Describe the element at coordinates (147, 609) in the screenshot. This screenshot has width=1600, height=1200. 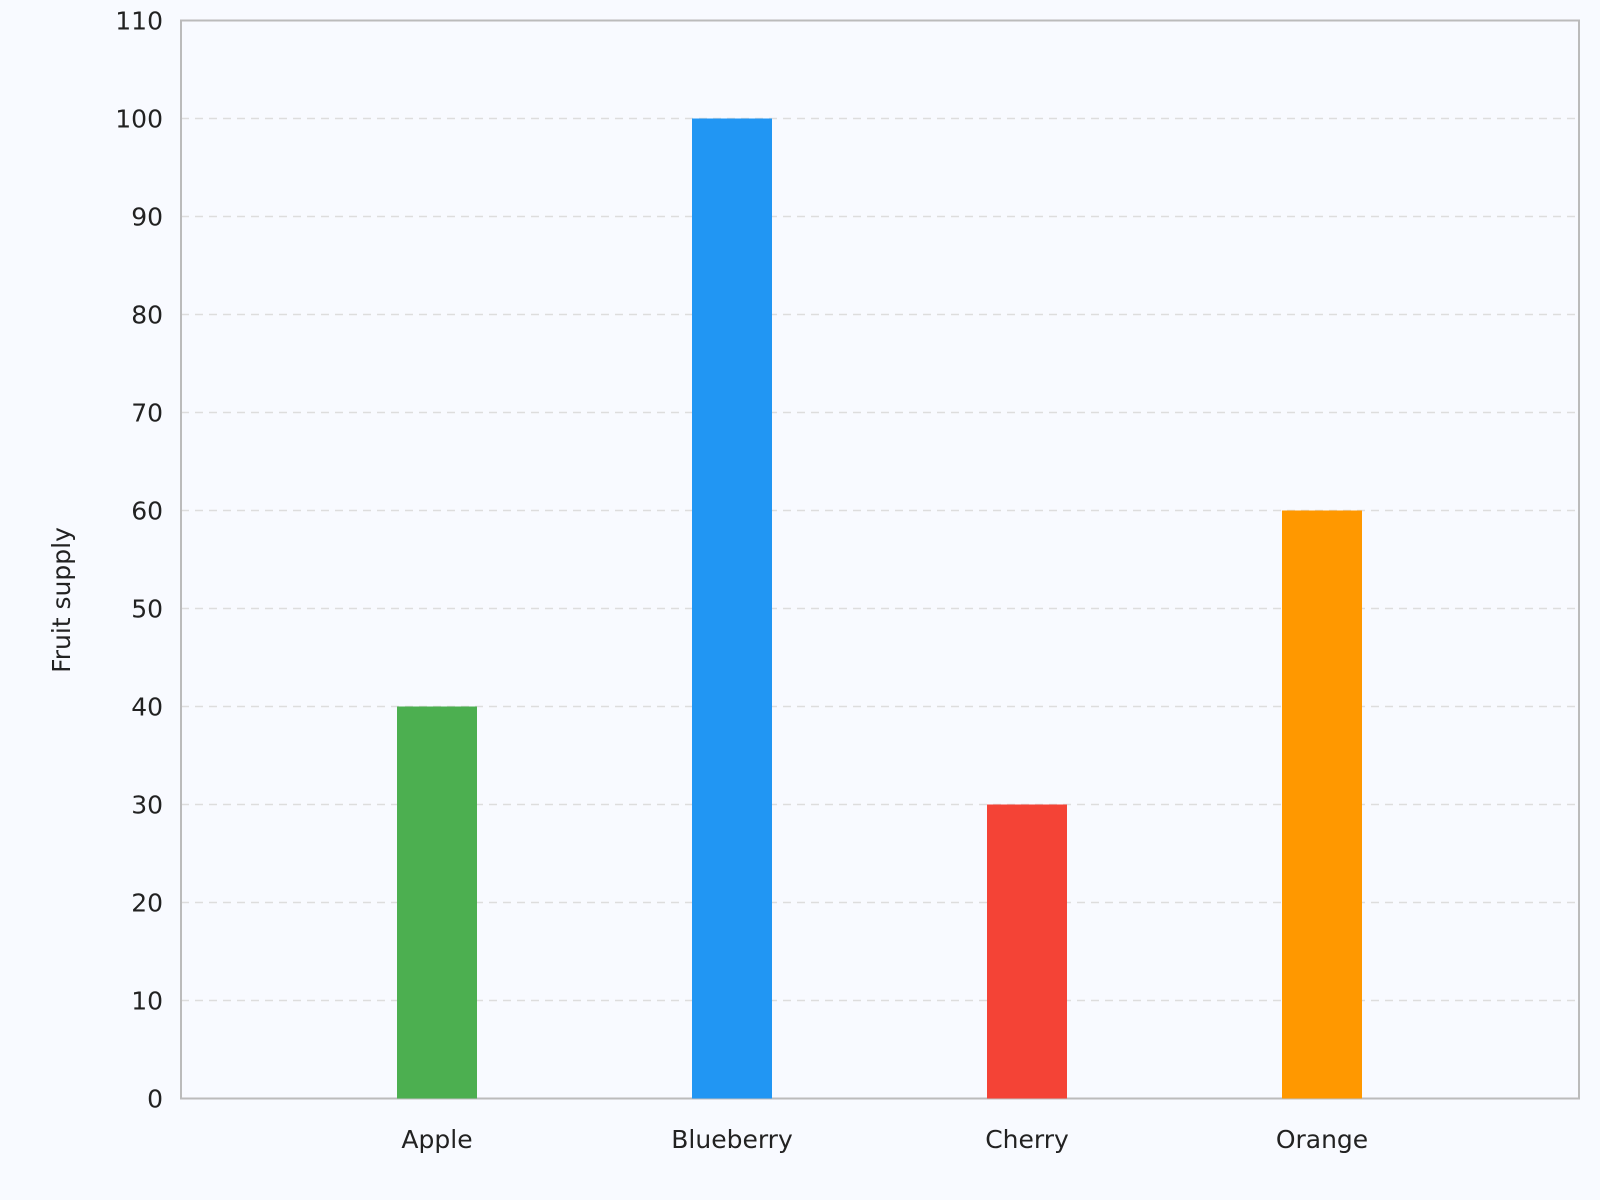
I see `y-tick-label: 50` at that location.